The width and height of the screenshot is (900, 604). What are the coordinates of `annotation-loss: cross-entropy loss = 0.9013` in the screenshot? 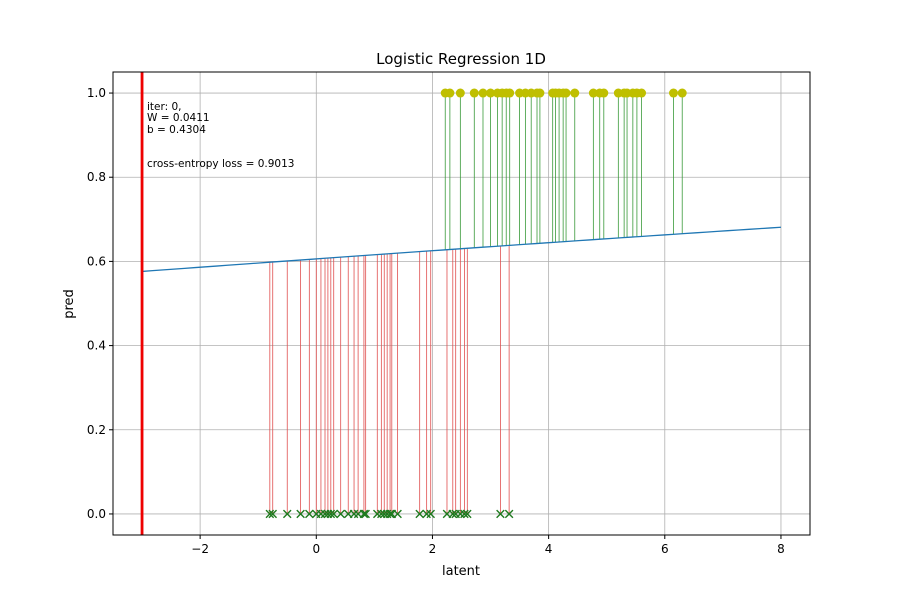 It's located at (220, 164).